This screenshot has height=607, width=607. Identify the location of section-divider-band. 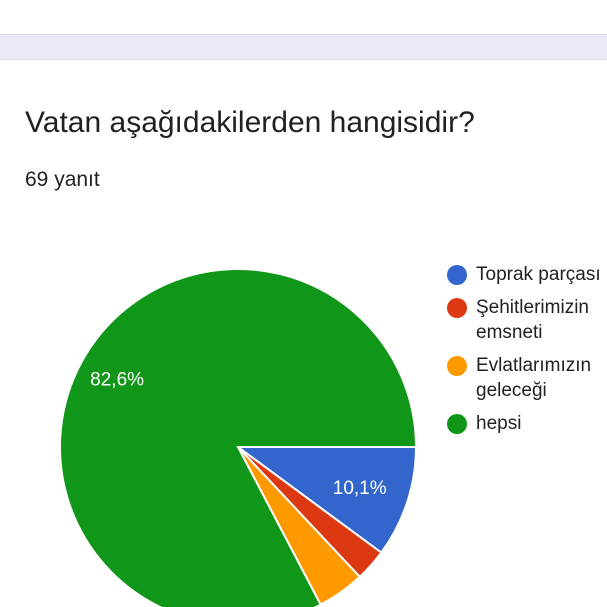
(303, 47).